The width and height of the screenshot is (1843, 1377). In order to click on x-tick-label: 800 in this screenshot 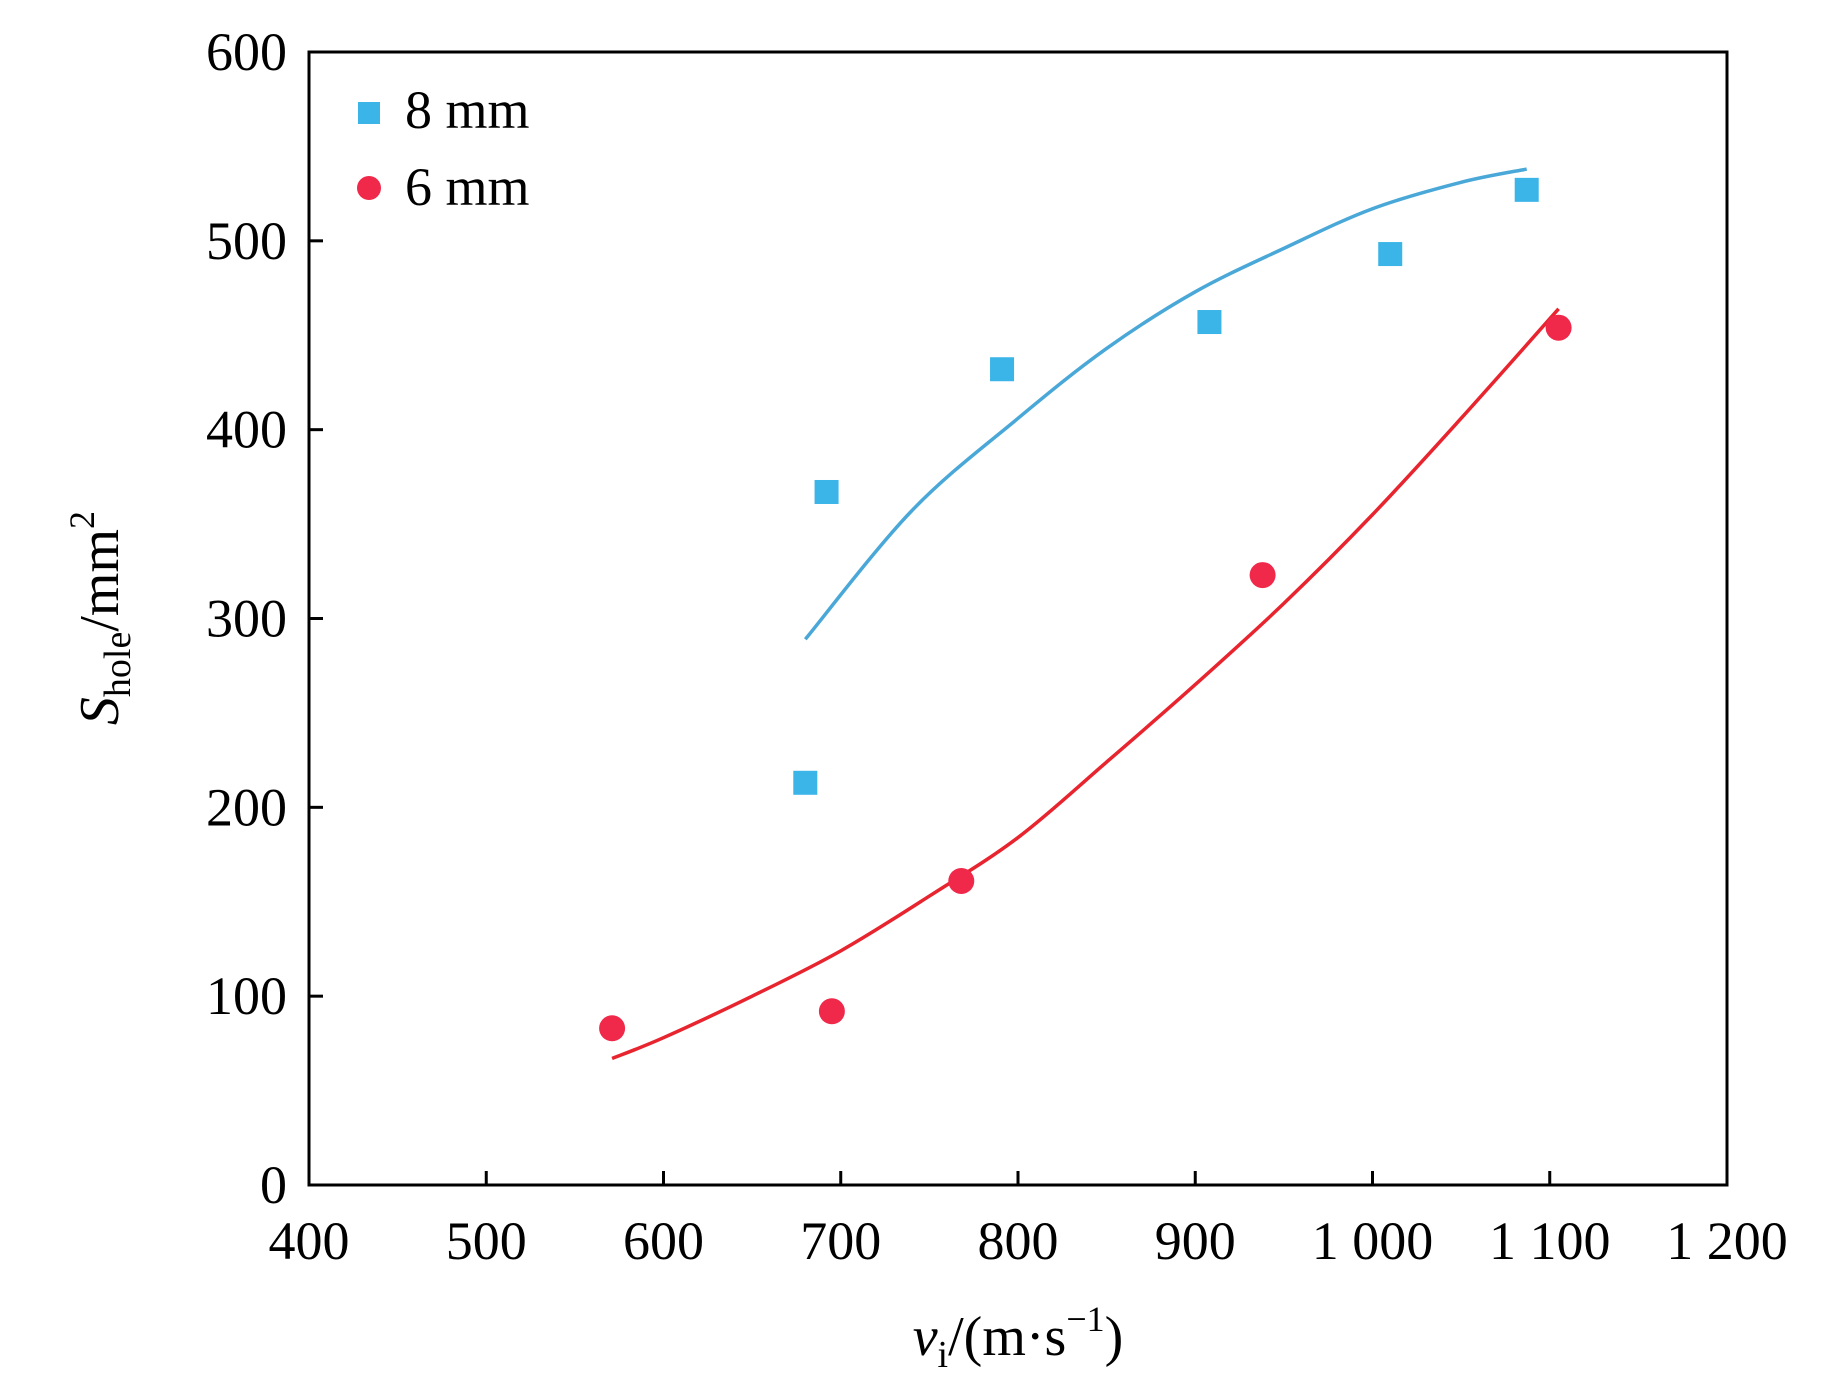, I will do `click(1018, 1241)`.